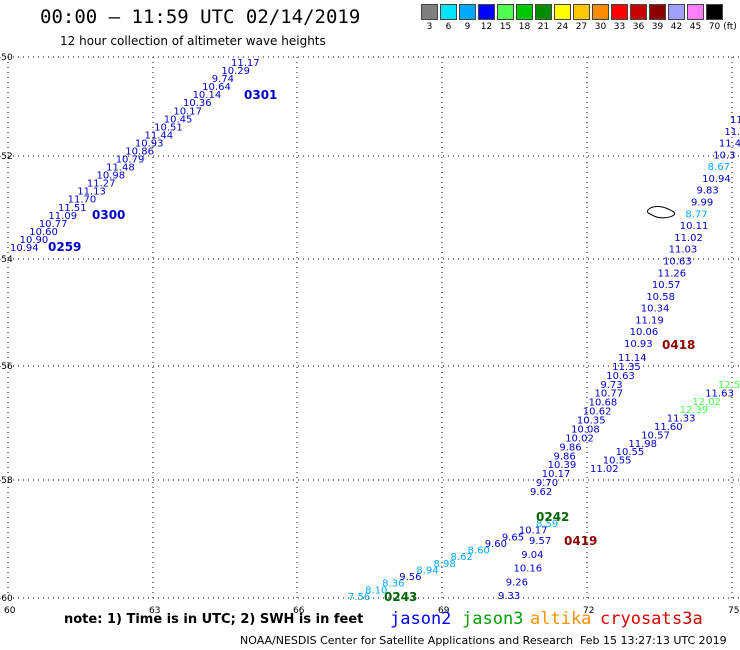 The image size is (740, 650). Describe the element at coordinates (139, 151) in the screenshot. I see `track-a-value: 10.86` at that location.